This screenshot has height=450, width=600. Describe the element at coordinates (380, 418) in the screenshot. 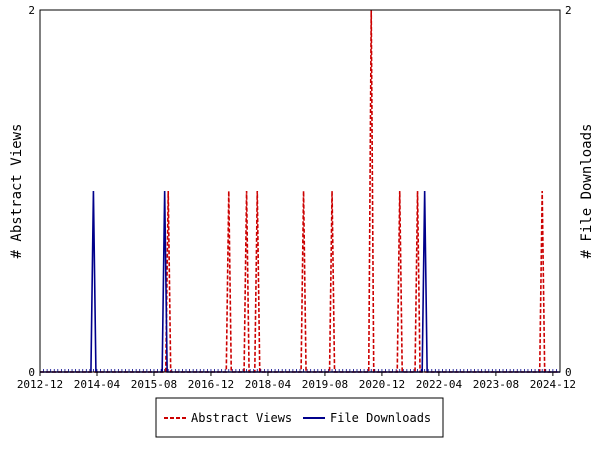

I see `legend-label-file-downloads: File Downloads` at that location.